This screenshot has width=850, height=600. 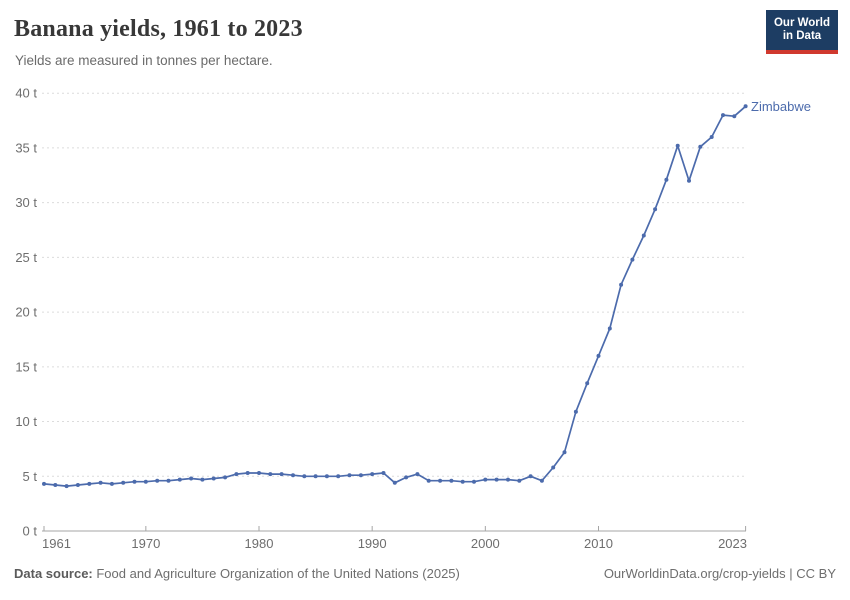 What do you see at coordinates (781, 106) in the screenshot?
I see `series-label-zimbabwe: Zimbabwe` at bounding box center [781, 106].